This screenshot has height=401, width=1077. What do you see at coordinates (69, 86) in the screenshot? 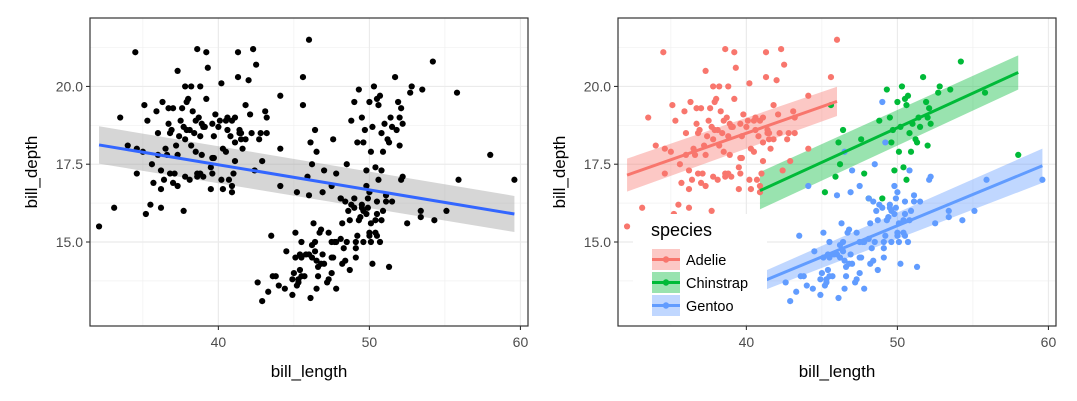
I see `y-tick-label: 20.0` at bounding box center [69, 86].